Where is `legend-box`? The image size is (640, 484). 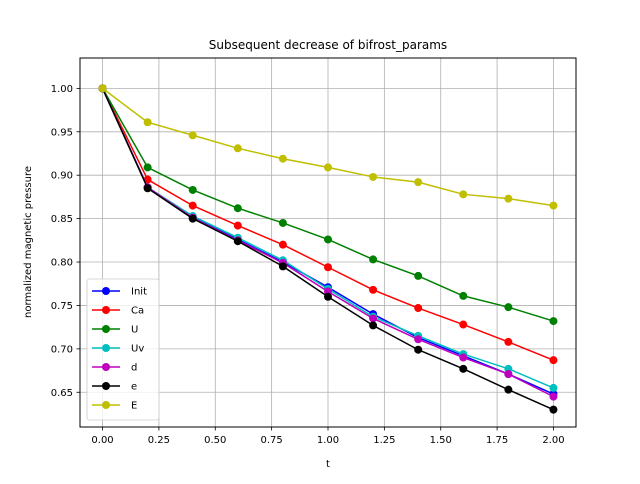
legend-box is located at coordinates (123, 349).